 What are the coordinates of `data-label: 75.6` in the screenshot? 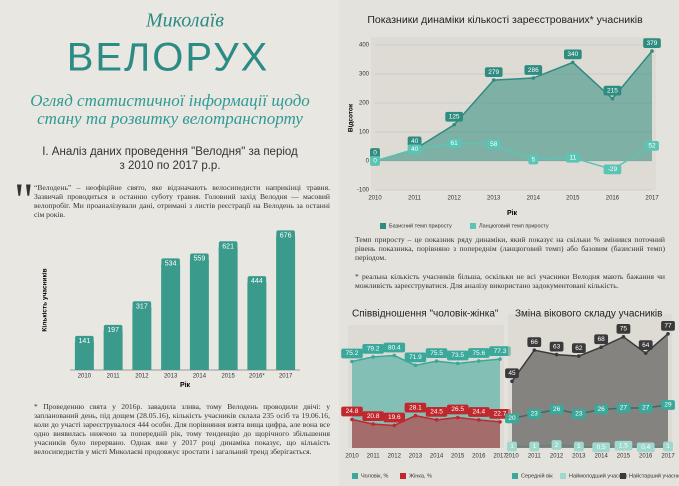 It's located at (479, 353).